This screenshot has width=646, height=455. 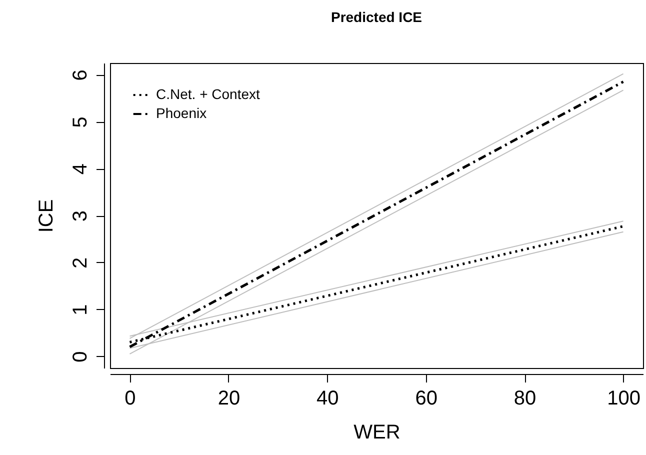 What do you see at coordinates (81, 75) in the screenshot?
I see `y-tick-label: 6` at bounding box center [81, 75].